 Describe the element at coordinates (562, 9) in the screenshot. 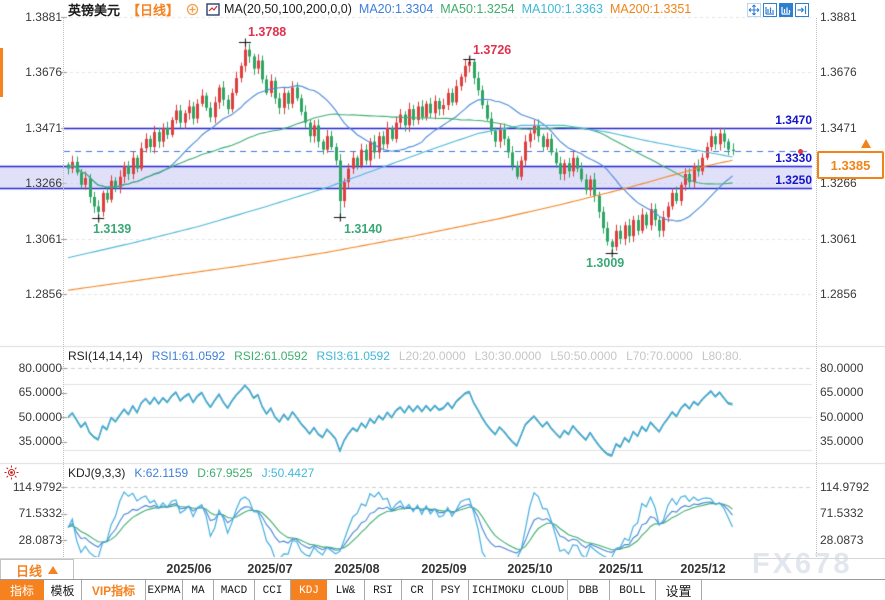

I see `ma100-value: MA100:1.3363` at that location.